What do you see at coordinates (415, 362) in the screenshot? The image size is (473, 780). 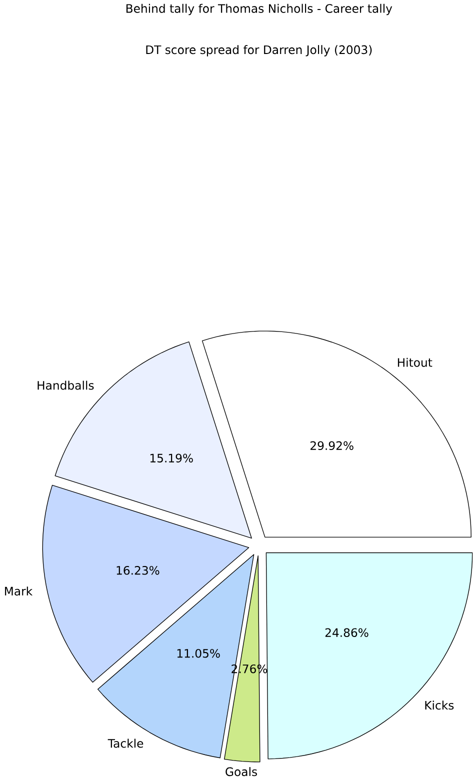 I see `slice-label: Hitout` at bounding box center [415, 362].